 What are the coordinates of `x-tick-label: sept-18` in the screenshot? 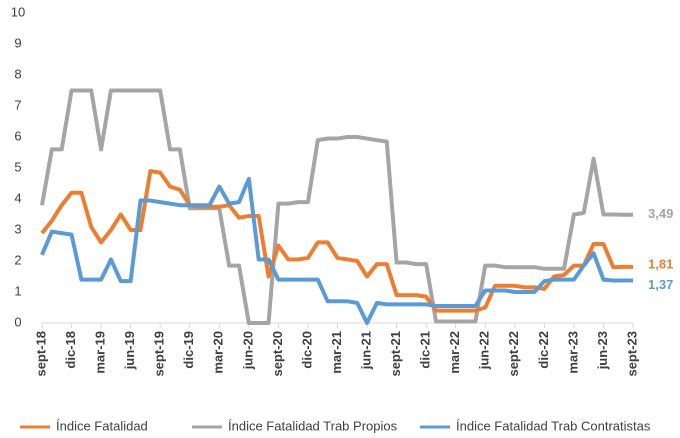 It's located at (40, 354).